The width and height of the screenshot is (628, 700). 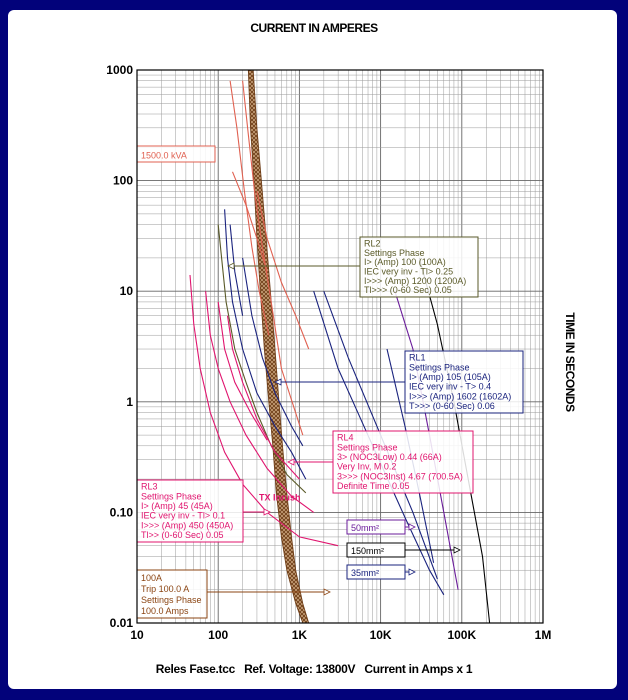 What do you see at coordinates (122, 512) in the screenshot?
I see `y-tick-label: 0.10` at bounding box center [122, 512].